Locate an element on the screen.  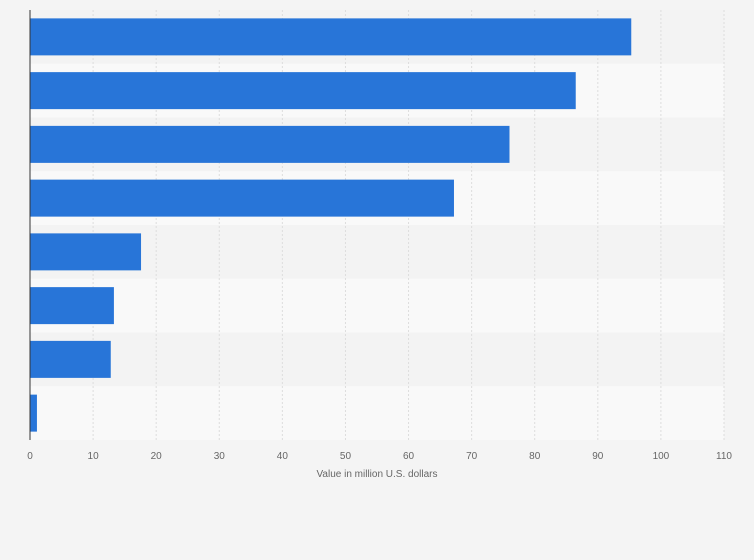
x-tick-label-60: 60 is located at coordinates (409, 456).